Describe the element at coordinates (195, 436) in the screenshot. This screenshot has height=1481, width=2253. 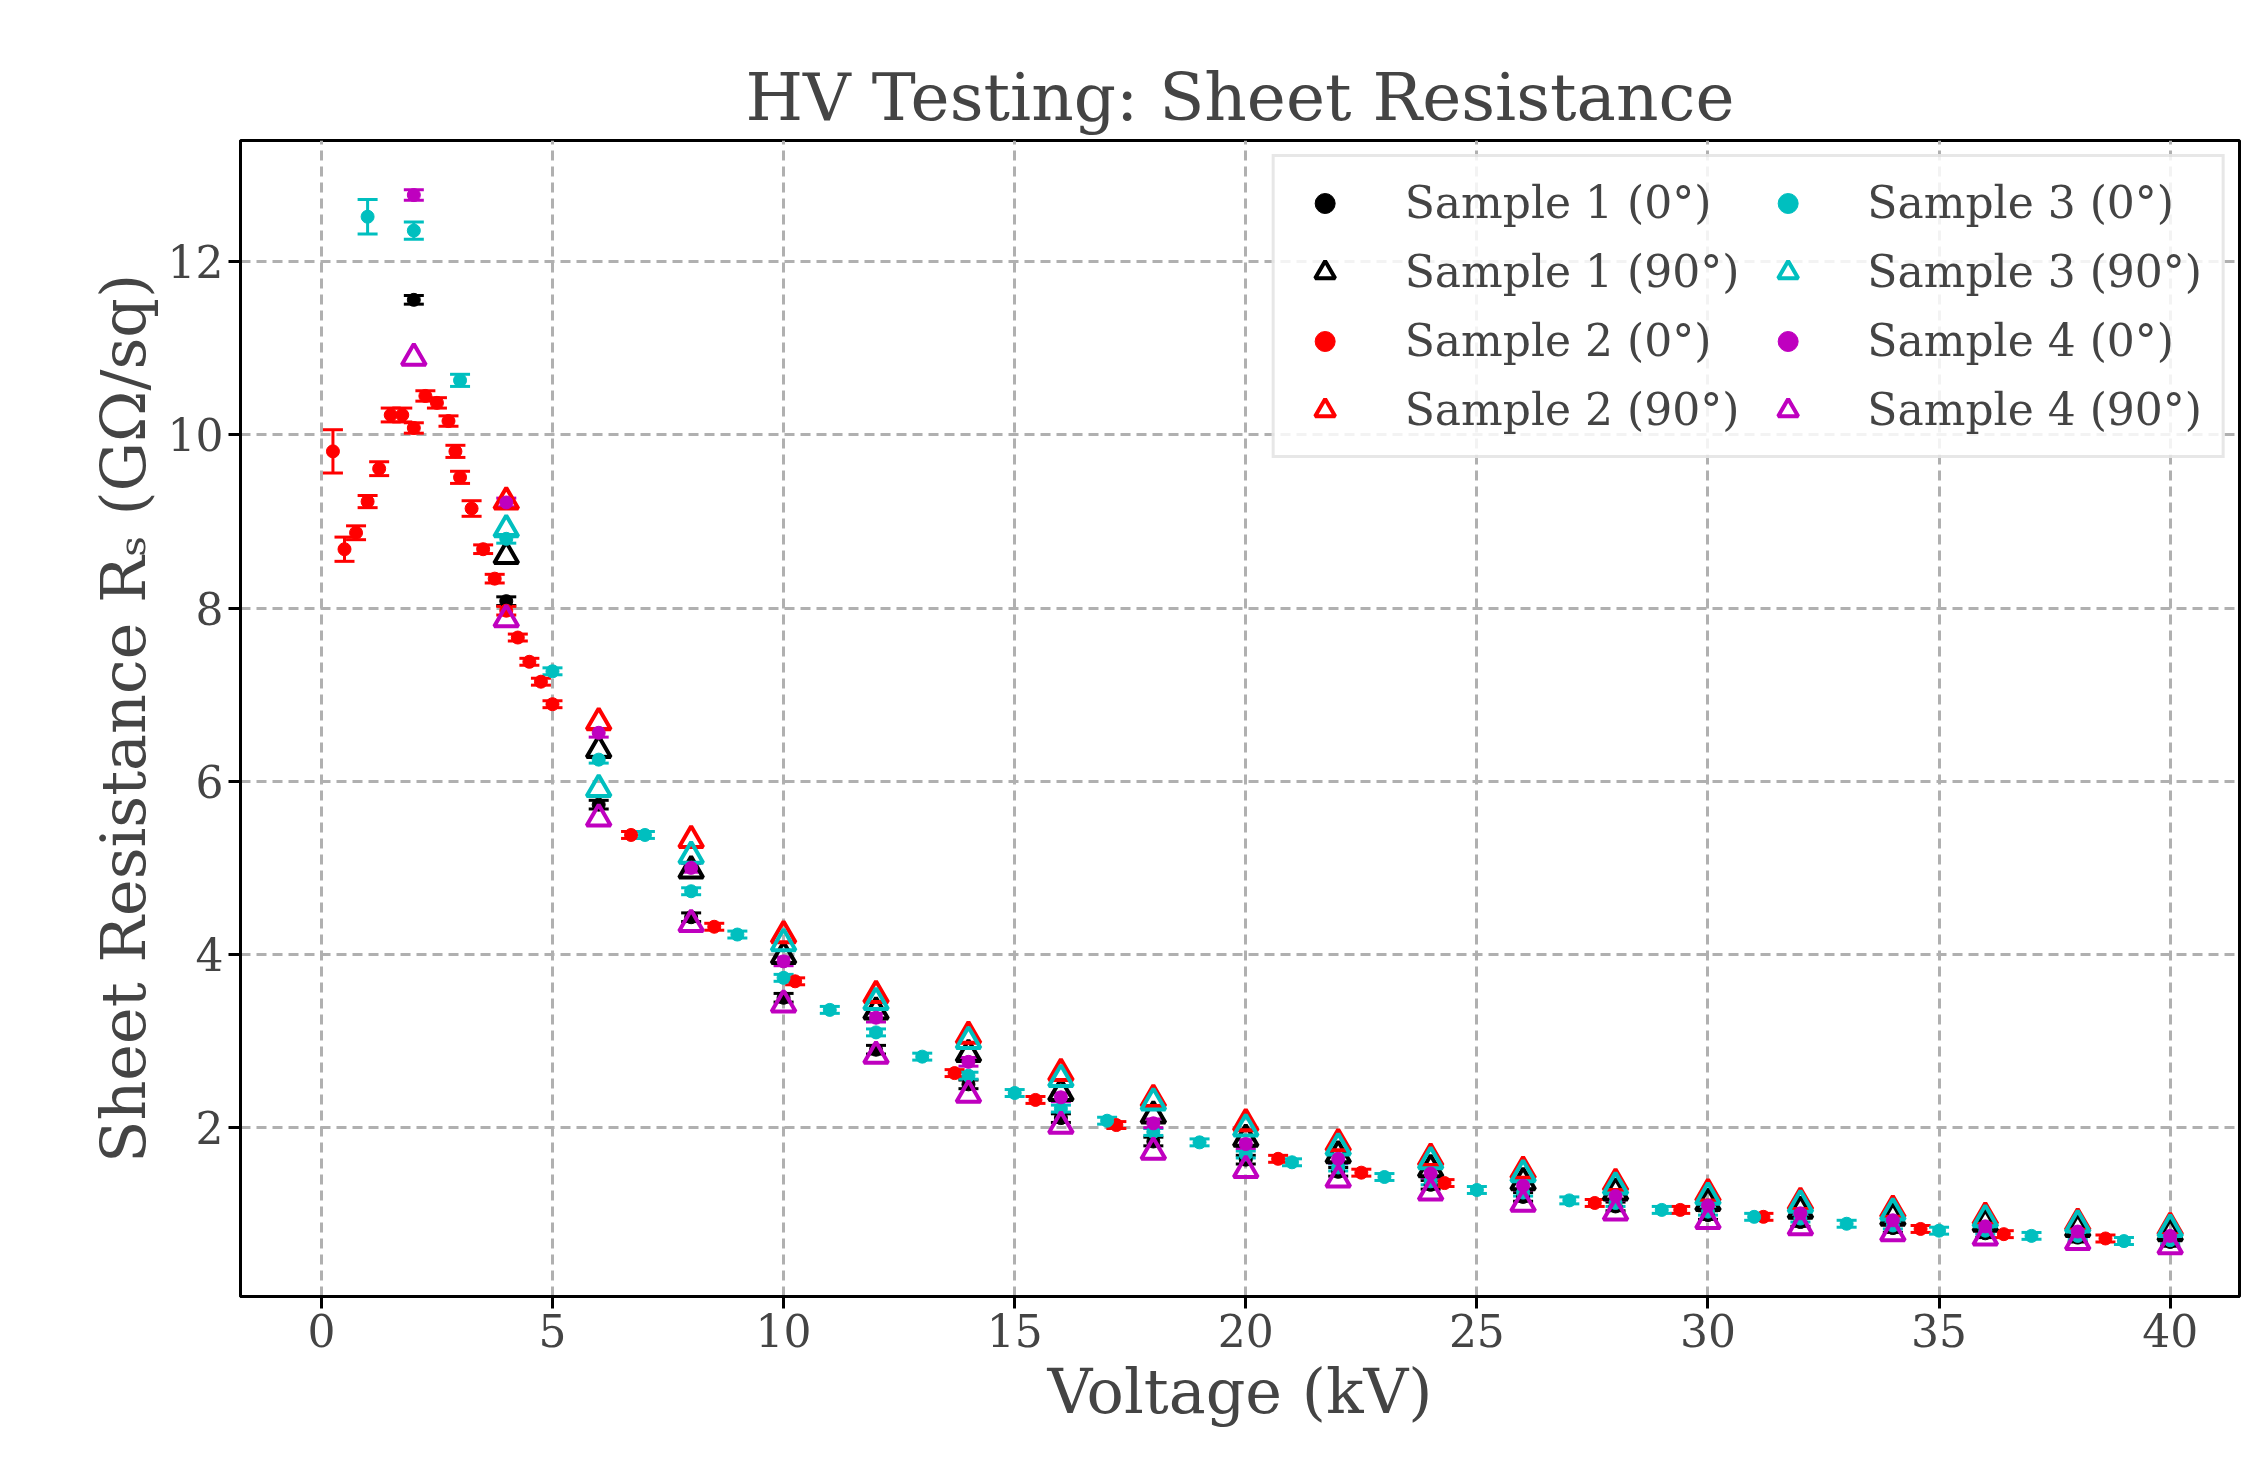
I see `y-tick-label: 10` at that location.